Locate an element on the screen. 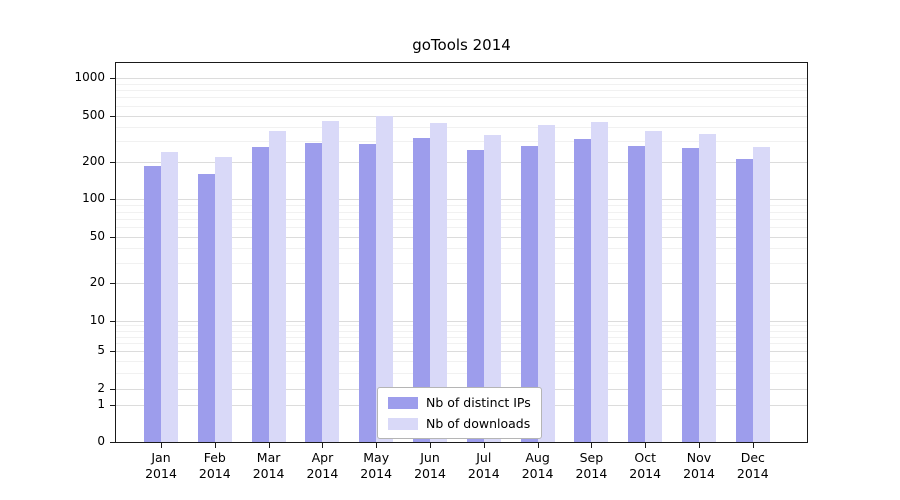 The height and width of the screenshot is (500, 900). x-tick-line: May is located at coordinates (376, 457).